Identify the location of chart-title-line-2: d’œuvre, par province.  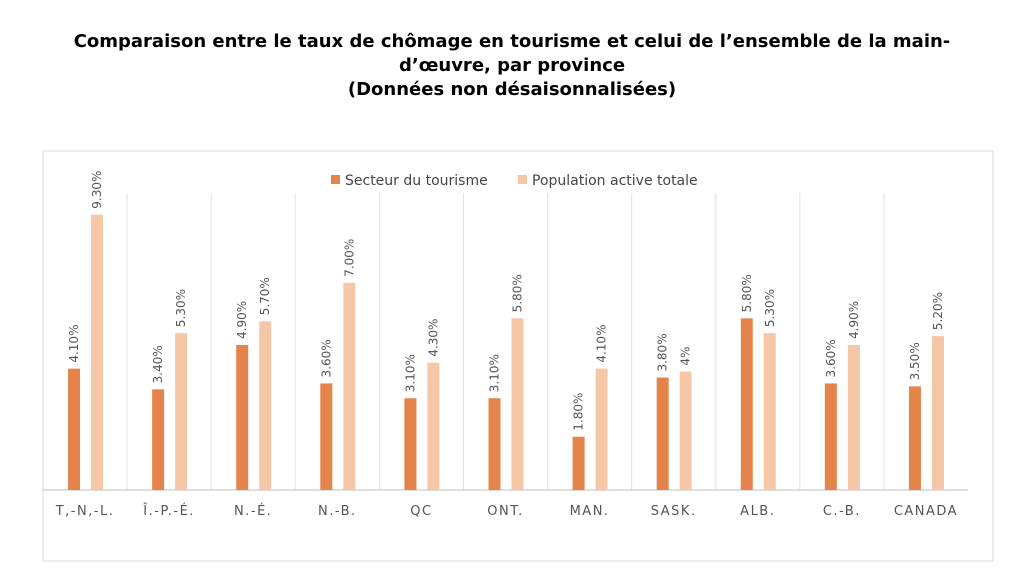
(512, 65).